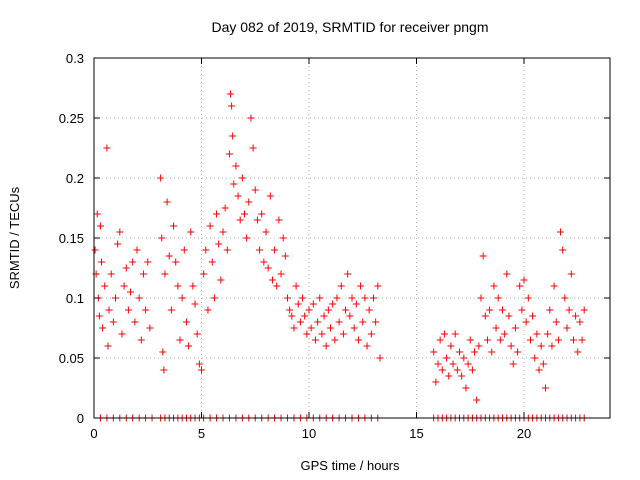 Image resolution: width=640 pixels, height=480 pixels. I want to click on y-tick-label: 0.15, so click(71, 238).